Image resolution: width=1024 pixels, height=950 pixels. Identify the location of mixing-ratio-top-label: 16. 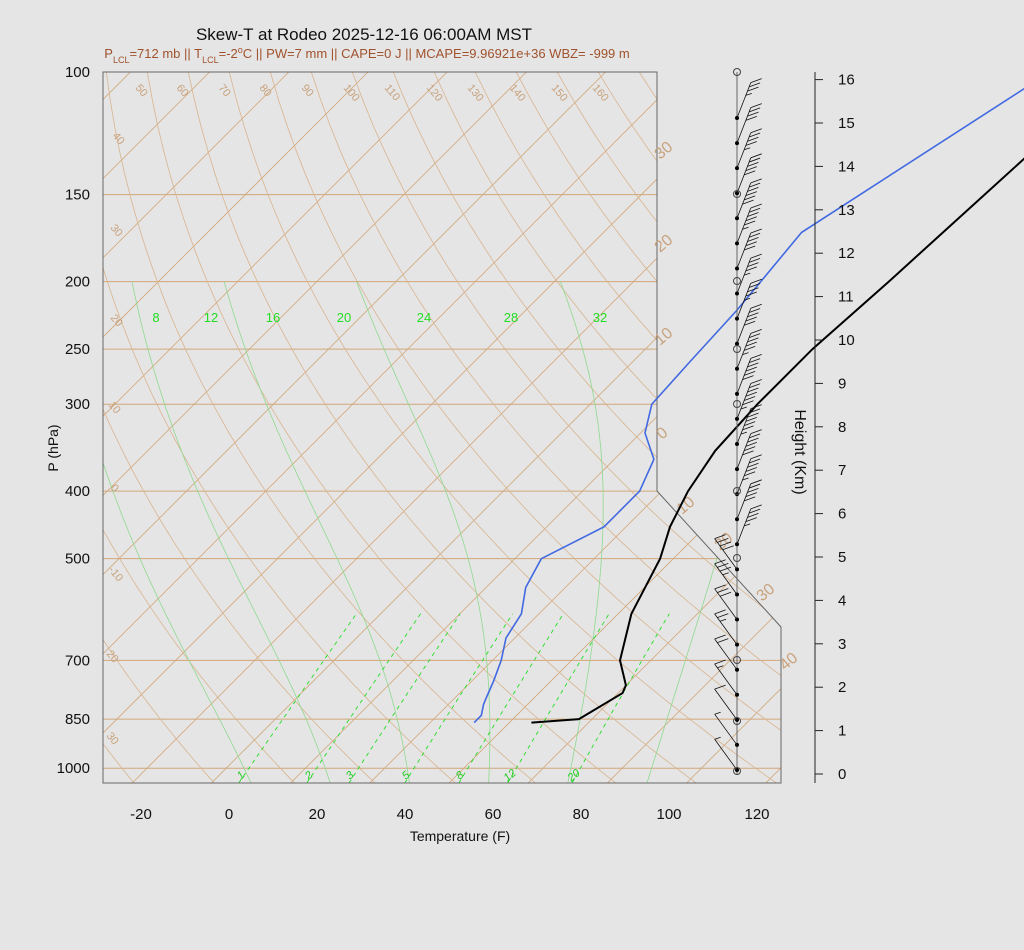
(273, 317).